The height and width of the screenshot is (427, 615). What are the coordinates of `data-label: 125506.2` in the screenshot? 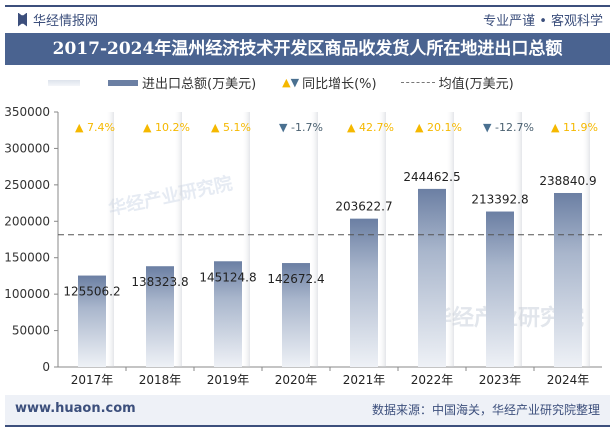 It's located at (91, 292).